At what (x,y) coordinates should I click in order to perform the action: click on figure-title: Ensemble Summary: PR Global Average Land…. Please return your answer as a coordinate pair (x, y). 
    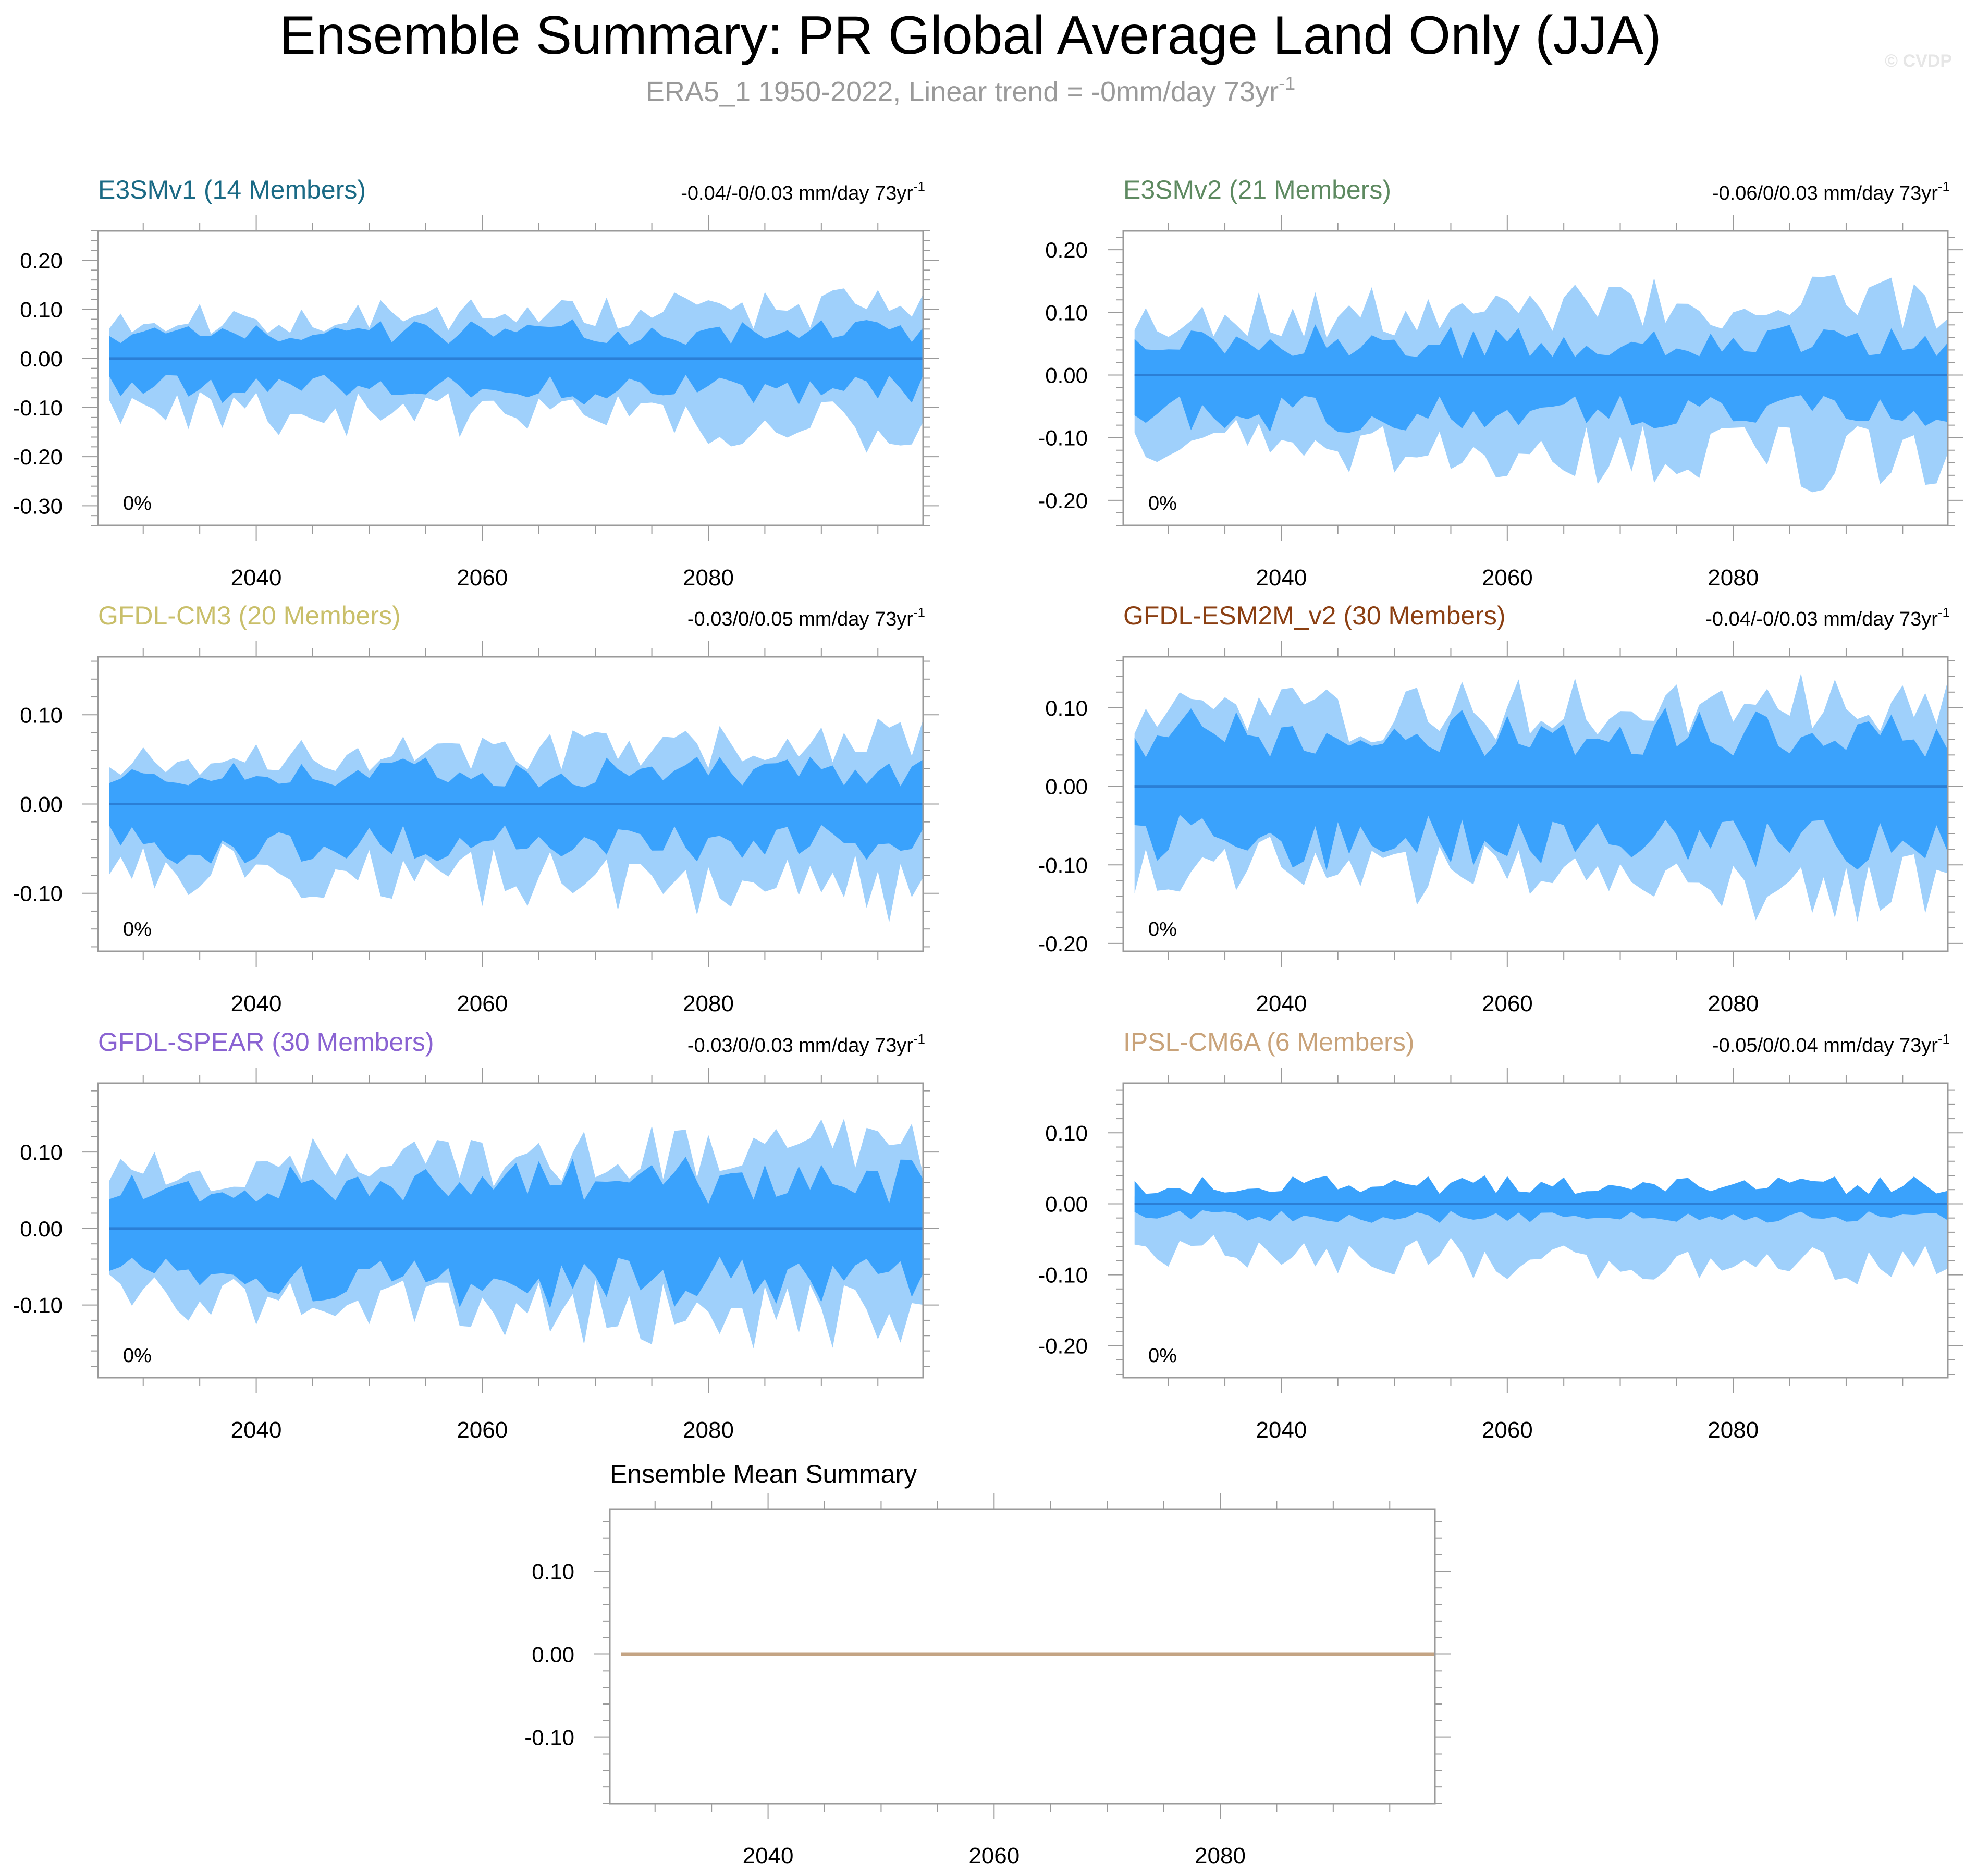
    Looking at the image, I should click on (970, 35).